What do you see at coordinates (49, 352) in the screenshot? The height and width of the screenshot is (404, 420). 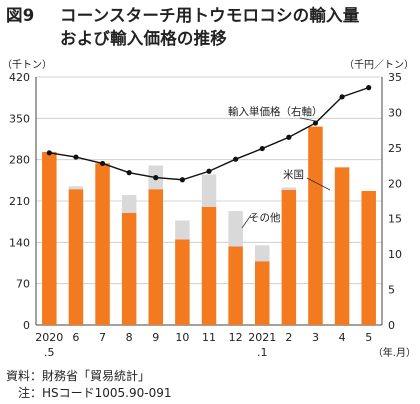 I see `x-tick-sublabel: .5` at bounding box center [49, 352].